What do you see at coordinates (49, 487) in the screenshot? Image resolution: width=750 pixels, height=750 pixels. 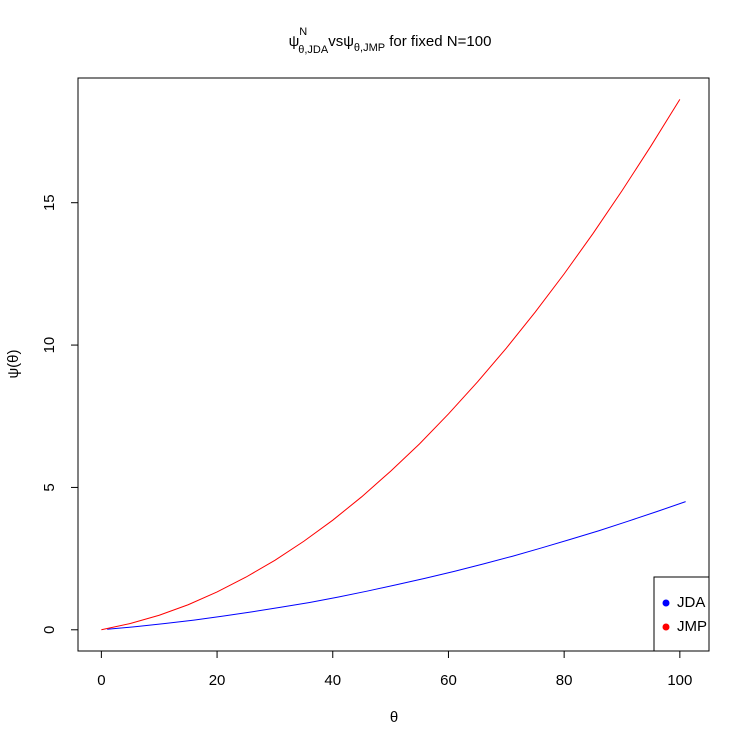 I see `y-tick-label: 5` at bounding box center [49, 487].